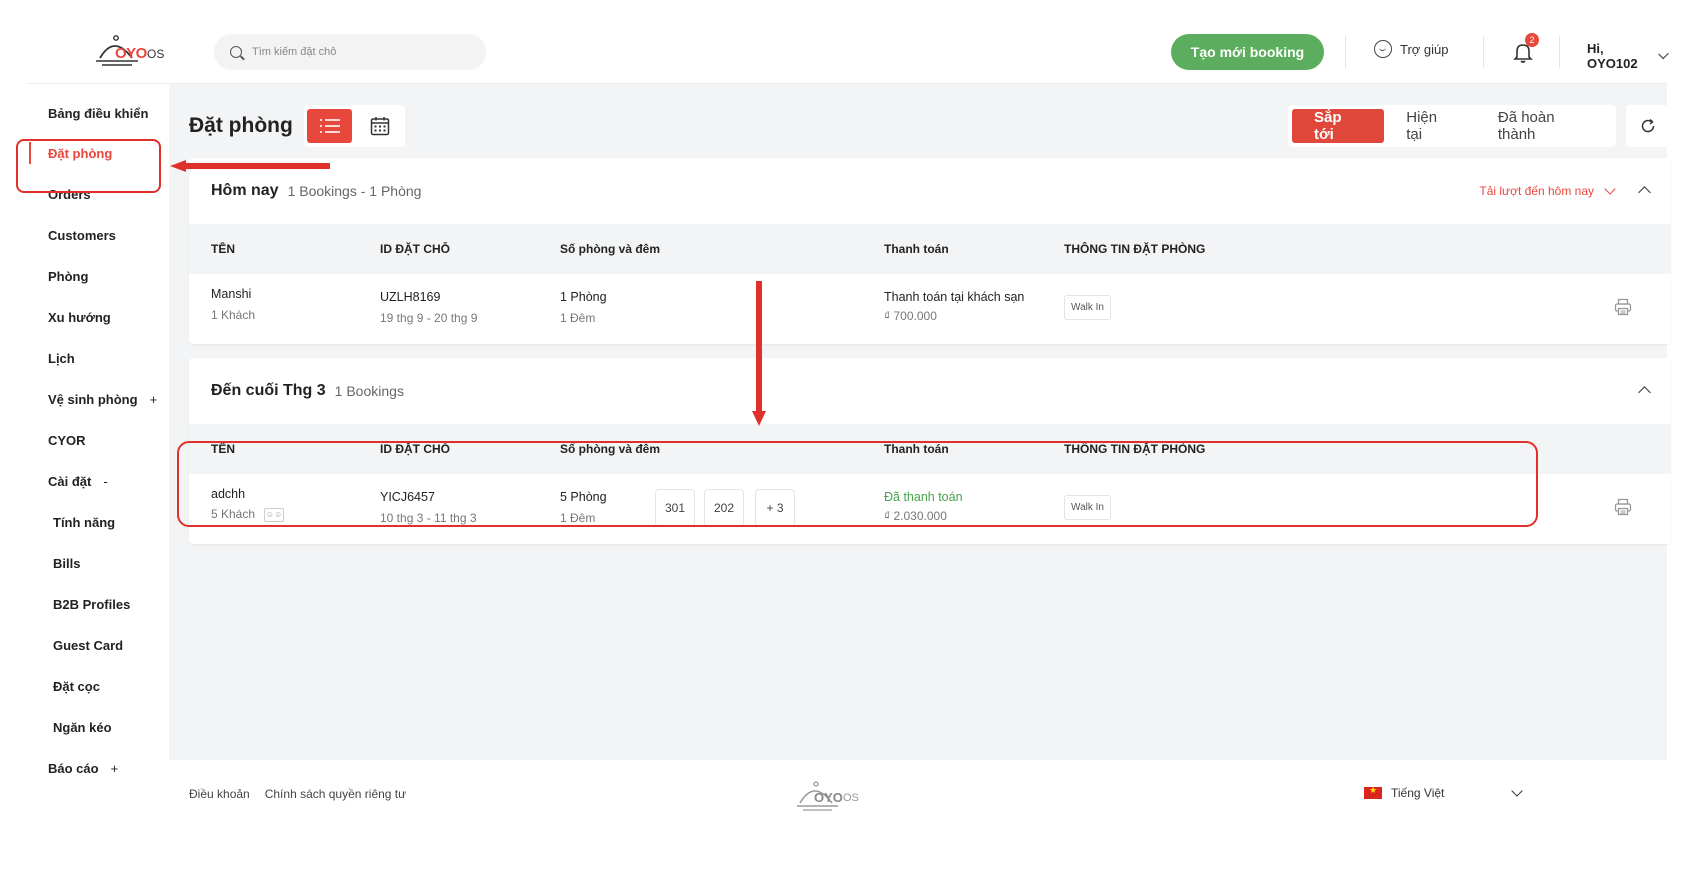  I want to click on list-view-button, so click(329, 126).